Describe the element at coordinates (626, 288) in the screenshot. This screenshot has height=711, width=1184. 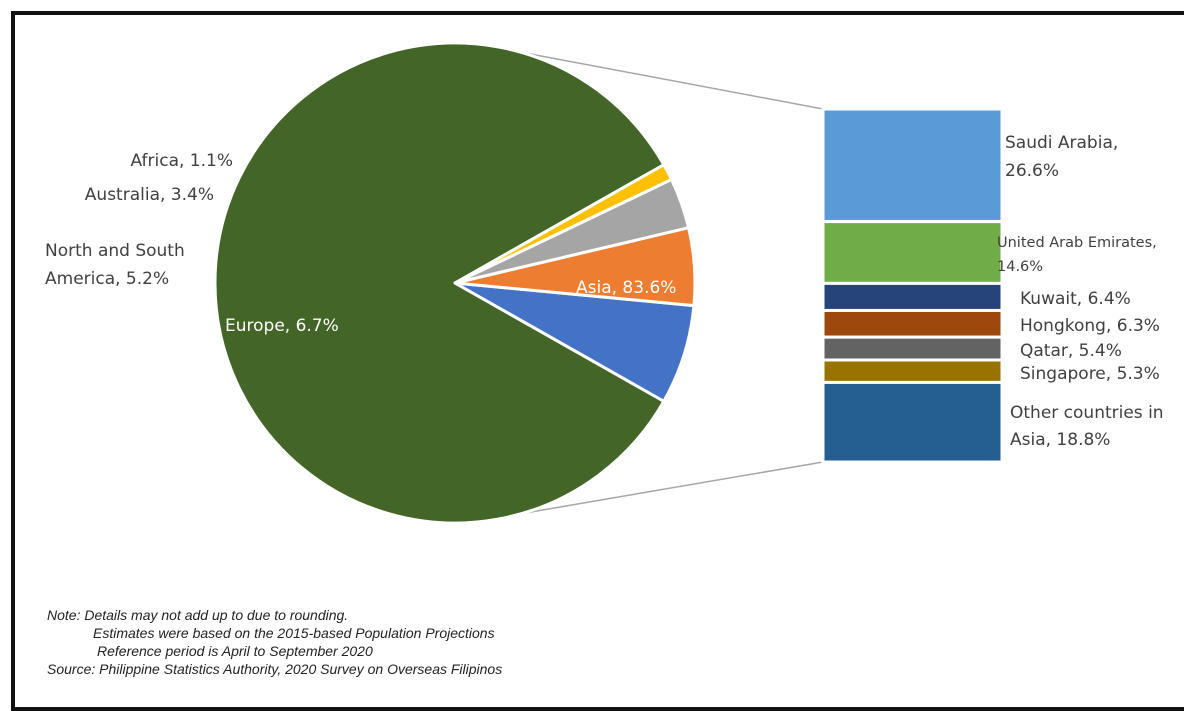
I see `label-asia: Asia, 83.6%` at that location.